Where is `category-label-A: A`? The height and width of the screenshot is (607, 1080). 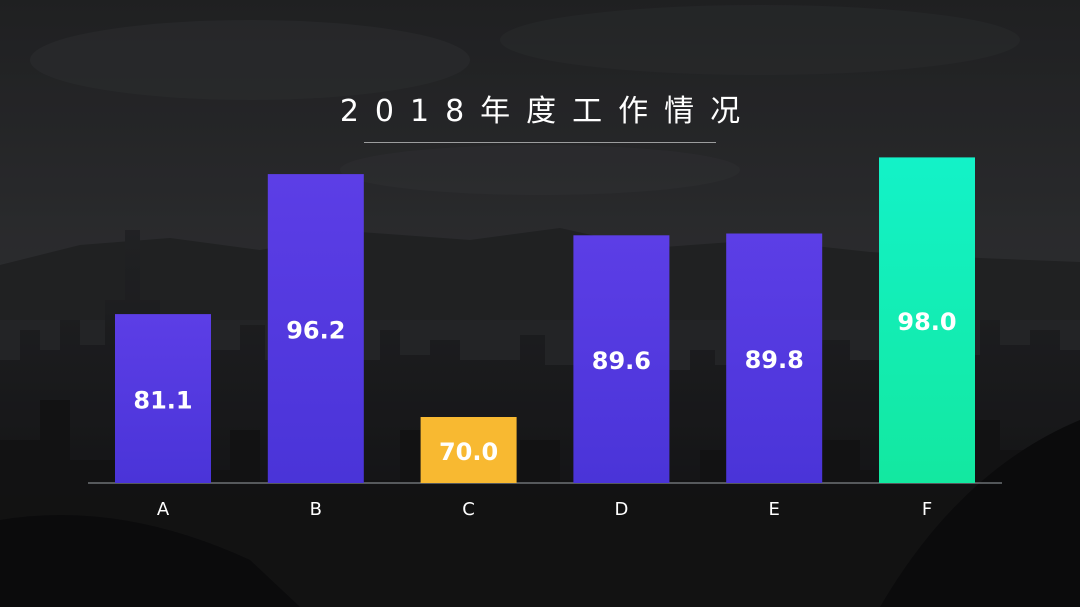
category-label-A: A is located at coordinates (163, 509).